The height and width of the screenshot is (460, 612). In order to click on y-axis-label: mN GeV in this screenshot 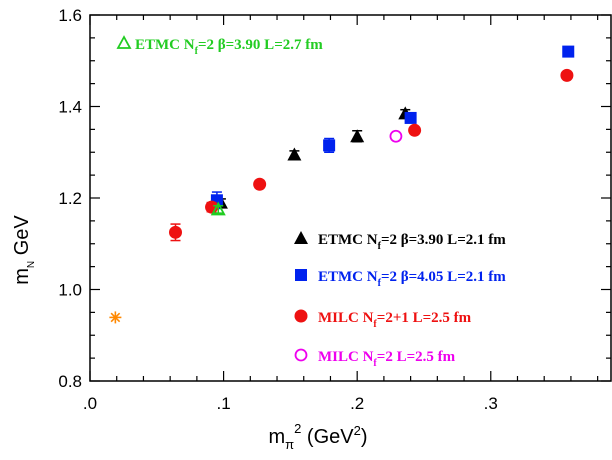, I will do `click(24, 250)`.